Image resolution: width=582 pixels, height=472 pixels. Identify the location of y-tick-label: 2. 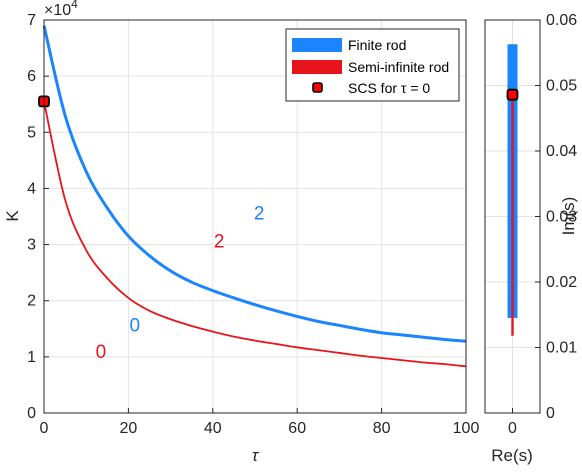
(31, 301).